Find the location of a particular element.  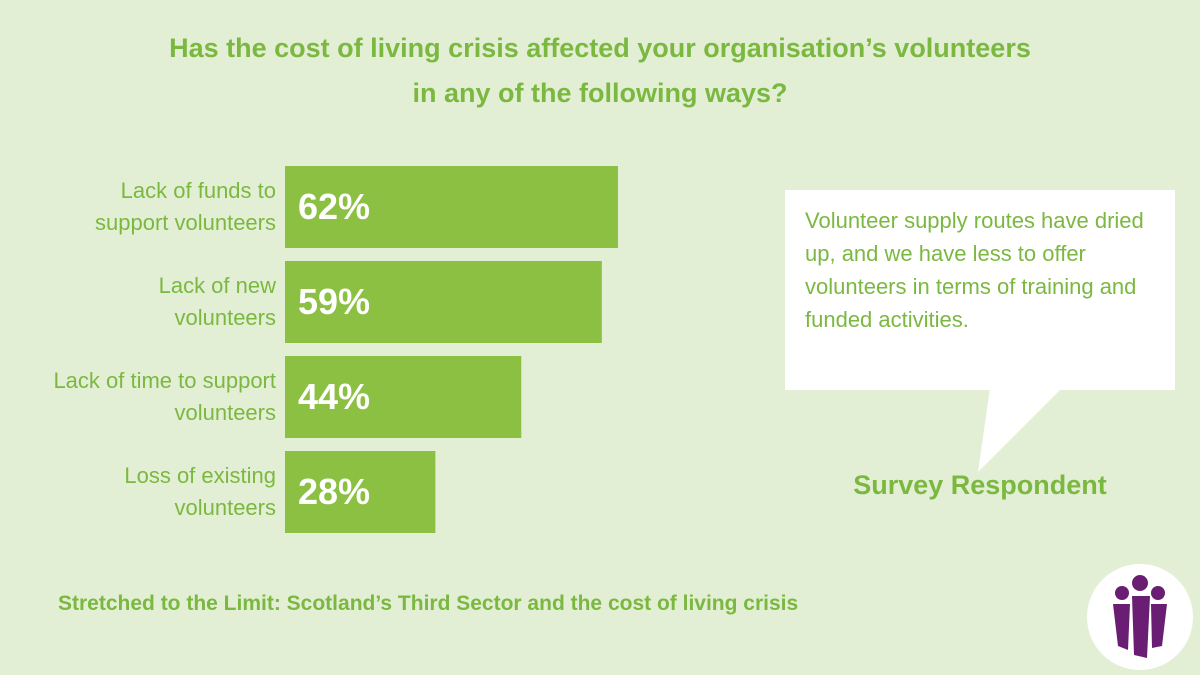

value-label: 59% is located at coordinates (334, 302).